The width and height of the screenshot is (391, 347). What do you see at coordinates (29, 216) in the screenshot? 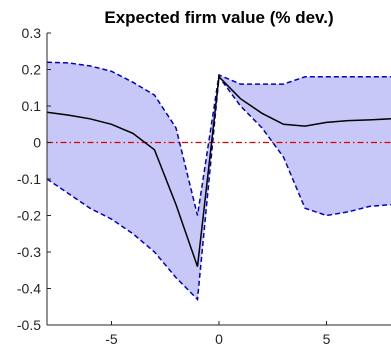
I see `y-tick-label: -0.2` at bounding box center [29, 216].